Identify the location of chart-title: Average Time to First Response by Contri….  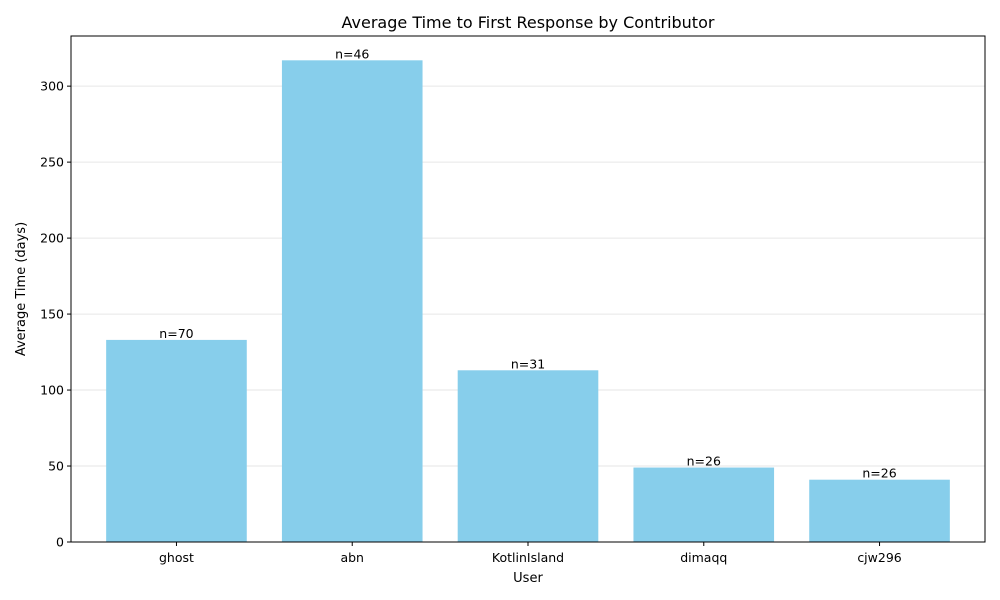
(528, 22).